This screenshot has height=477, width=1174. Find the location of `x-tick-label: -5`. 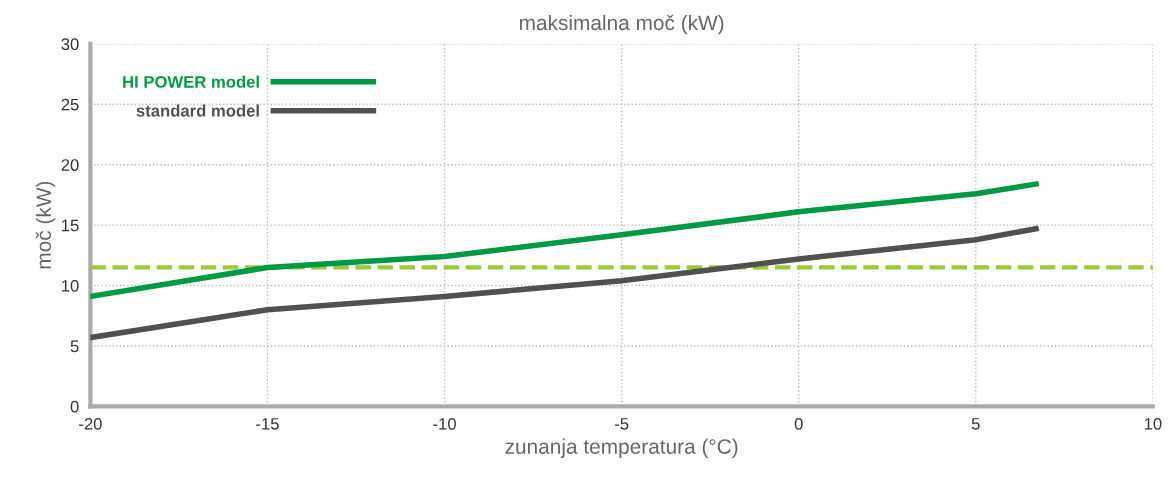

x-tick-label: -5 is located at coordinates (621, 424).